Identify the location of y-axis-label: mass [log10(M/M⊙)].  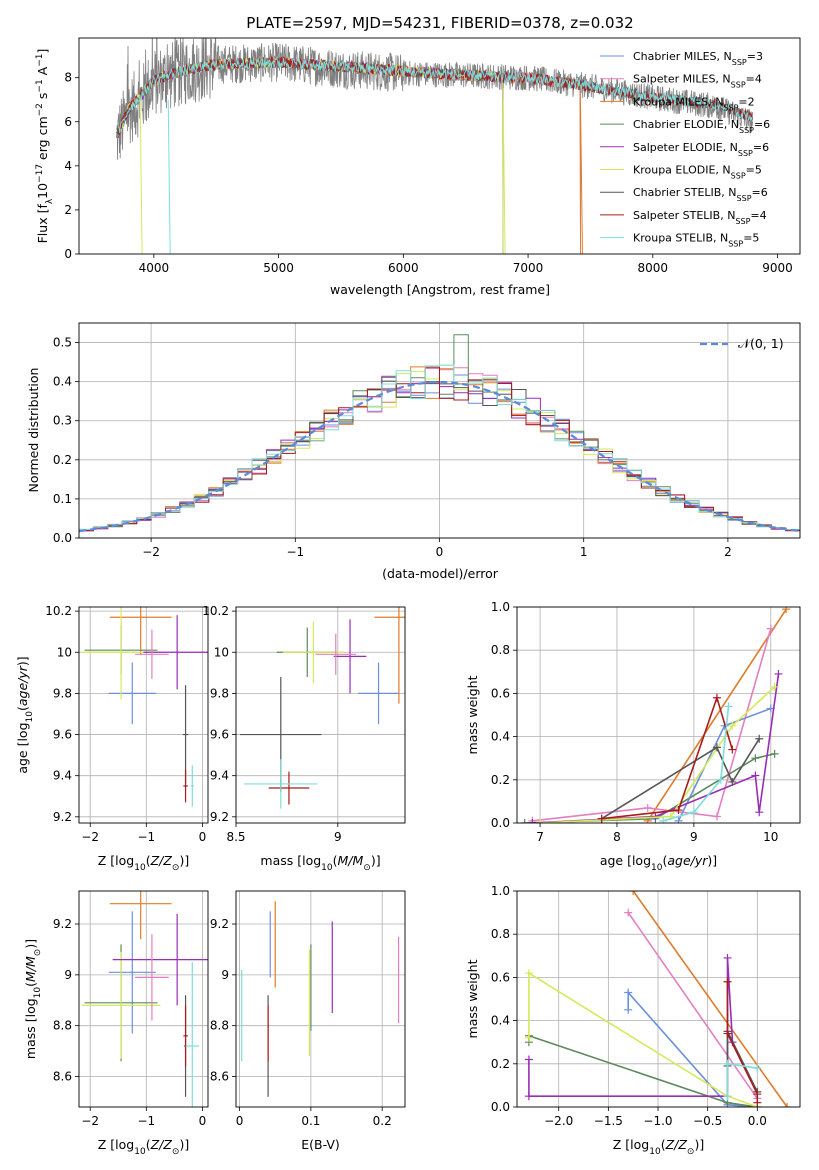
(33, 999).